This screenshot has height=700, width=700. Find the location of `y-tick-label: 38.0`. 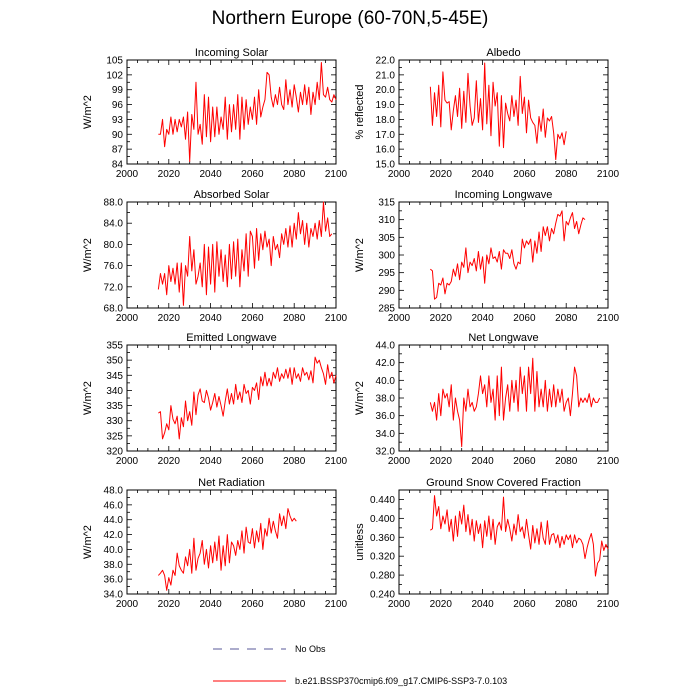

y-tick-label: 38.0 is located at coordinates (114, 565).